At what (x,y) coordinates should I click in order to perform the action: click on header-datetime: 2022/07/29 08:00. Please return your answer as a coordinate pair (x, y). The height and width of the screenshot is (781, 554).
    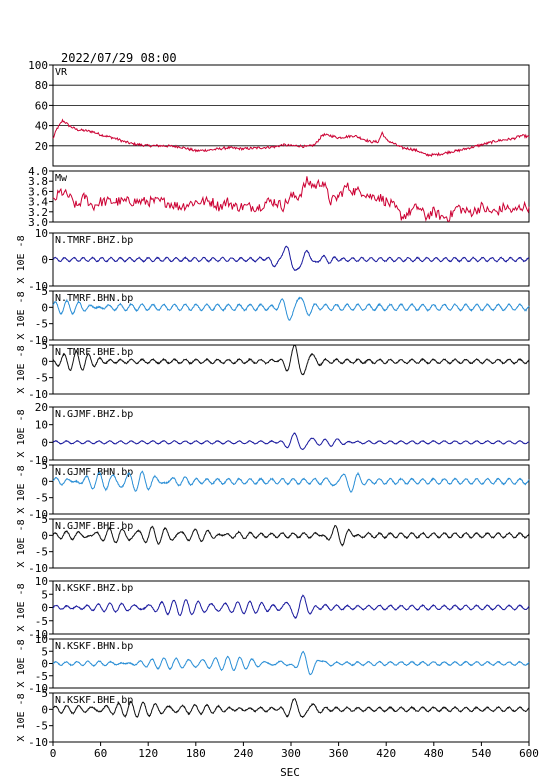
    Looking at the image, I should click on (119, 58).